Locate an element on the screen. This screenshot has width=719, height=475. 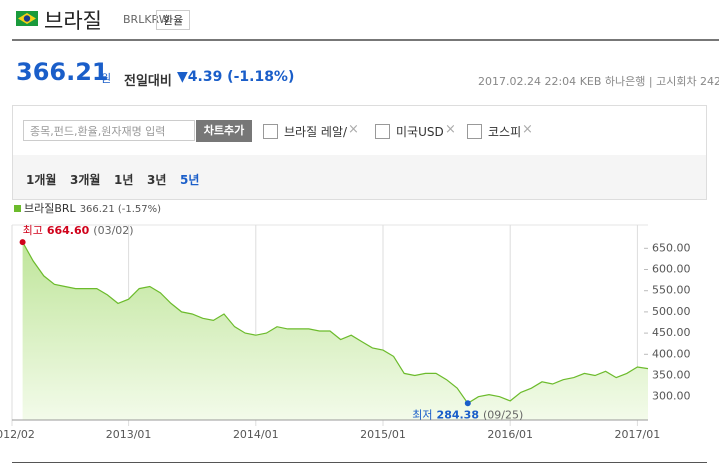
high-marker is located at coordinates (22, 242).